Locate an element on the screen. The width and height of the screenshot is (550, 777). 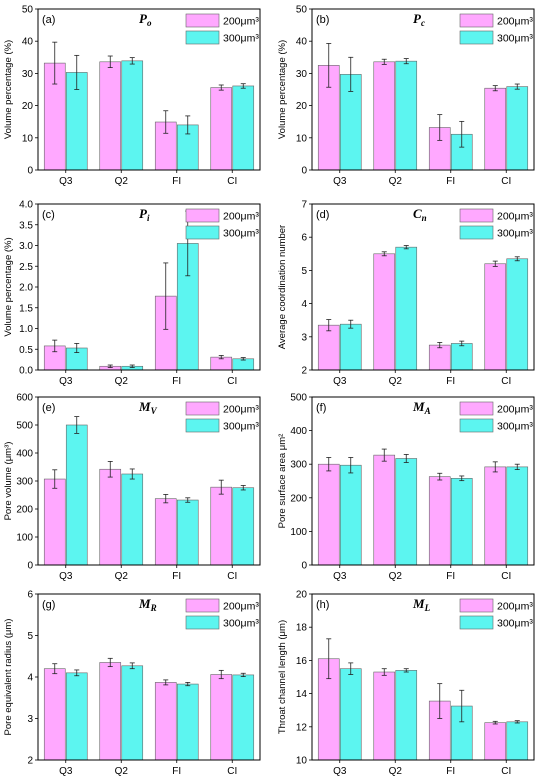
y-tick-label: 10 is located at coordinates (28, 138).